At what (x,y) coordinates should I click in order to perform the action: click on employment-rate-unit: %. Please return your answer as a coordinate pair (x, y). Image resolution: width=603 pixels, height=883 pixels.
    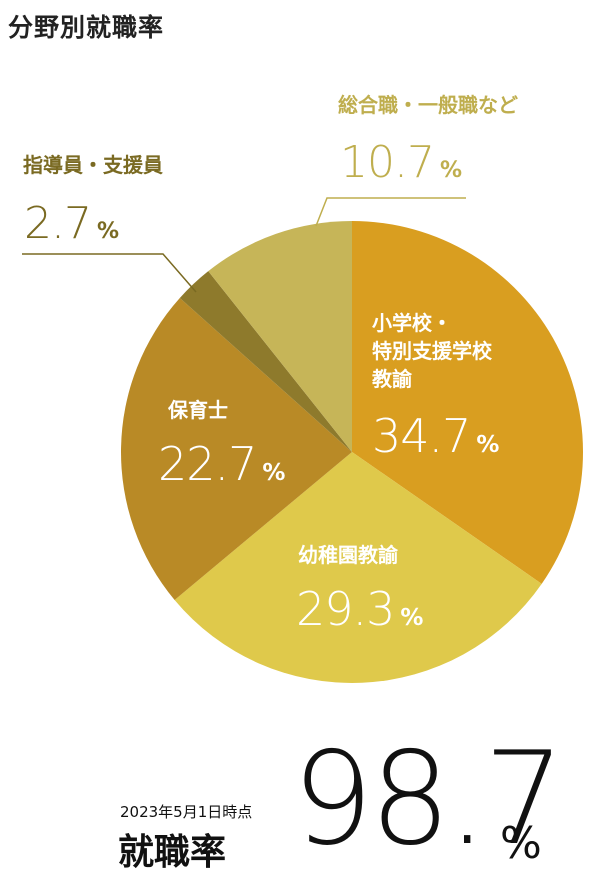
    Looking at the image, I should click on (521, 843).